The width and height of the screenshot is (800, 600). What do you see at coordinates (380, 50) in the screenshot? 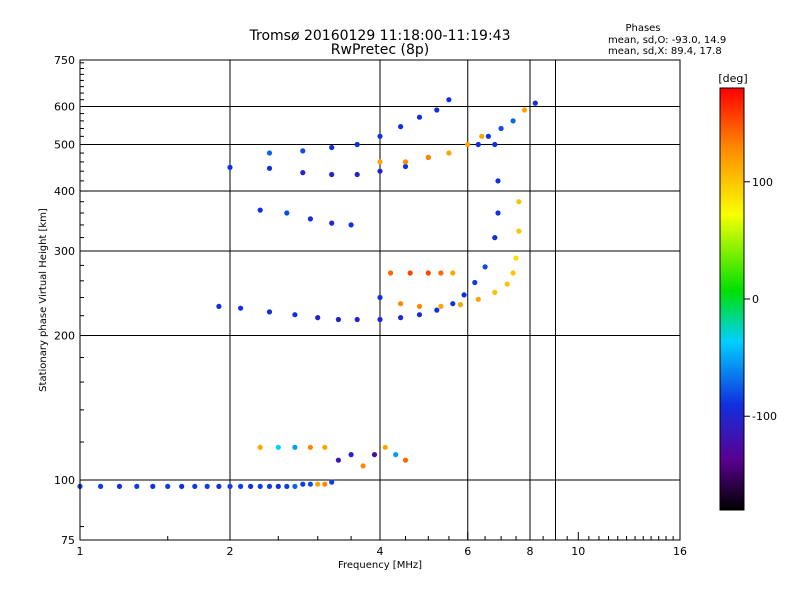
I see `chart-subtitle: RwPretec (8p)` at bounding box center [380, 50].